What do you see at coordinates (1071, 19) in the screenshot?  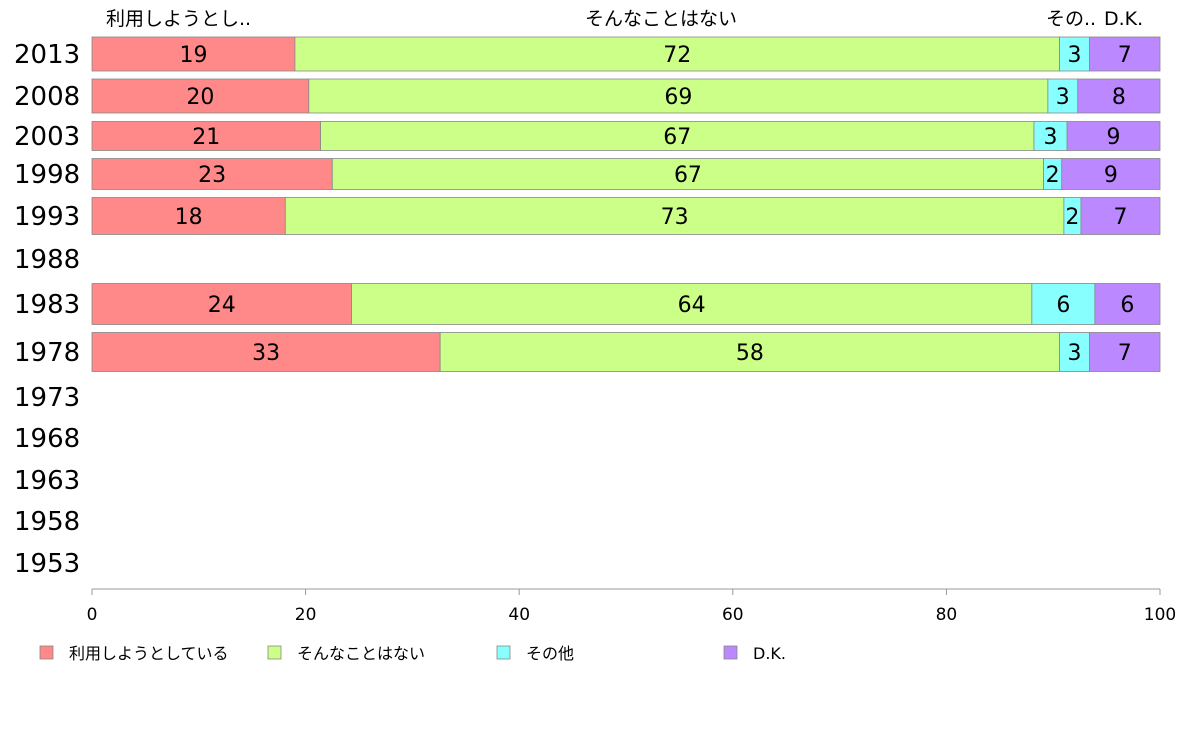 I see `series-header: その..` at bounding box center [1071, 19].